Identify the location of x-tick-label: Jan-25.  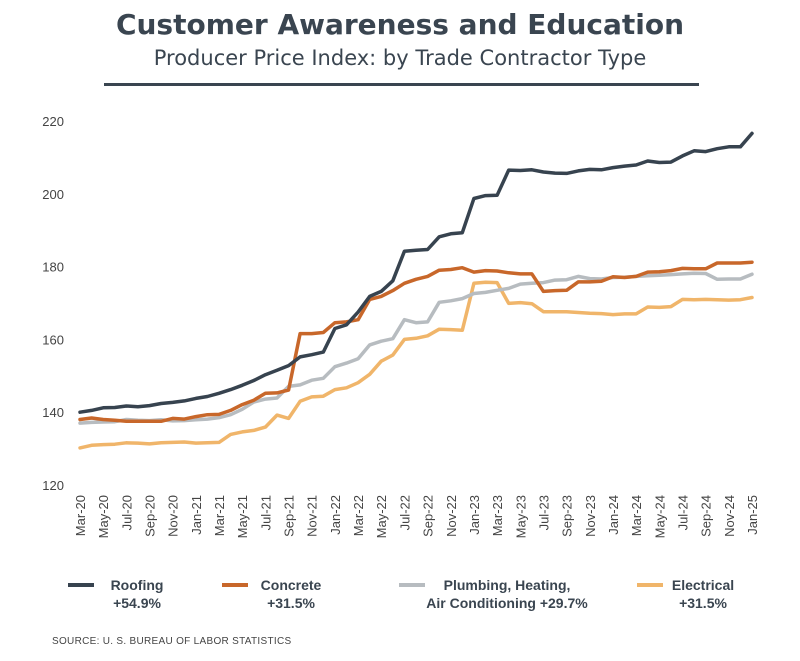
(752, 515).